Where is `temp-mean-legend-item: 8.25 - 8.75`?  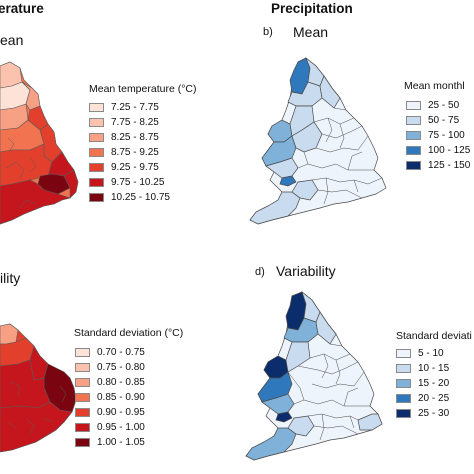
temp-mean-legend-item: 8.25 - 8.75 is located at coordinates (124, 137).